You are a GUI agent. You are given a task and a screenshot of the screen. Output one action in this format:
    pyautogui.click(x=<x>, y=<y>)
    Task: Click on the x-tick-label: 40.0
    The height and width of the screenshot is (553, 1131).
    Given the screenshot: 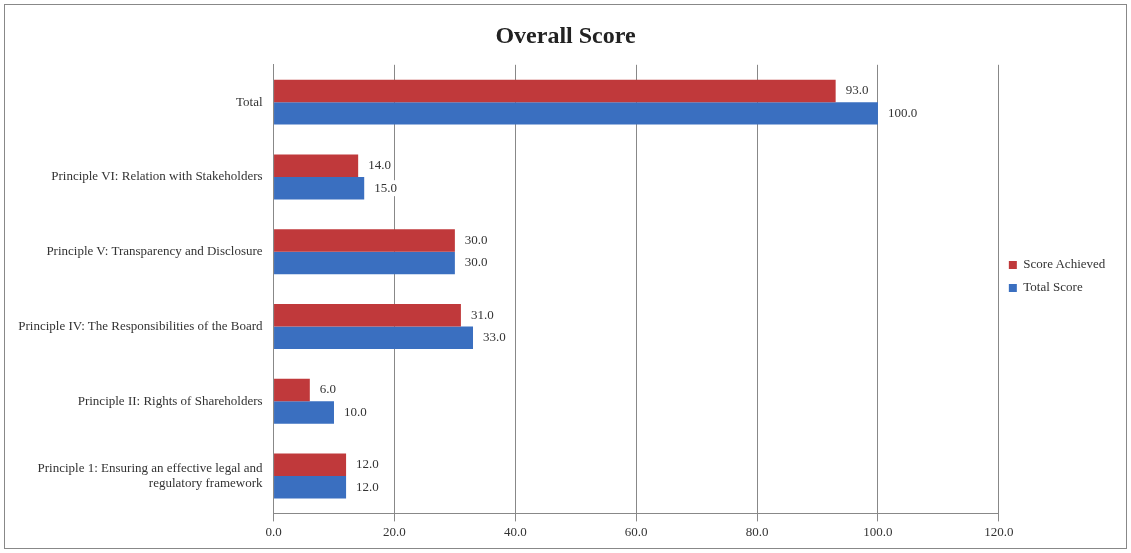 What is the action you would take?
    pyautogui.click(x=515, y=531)
    